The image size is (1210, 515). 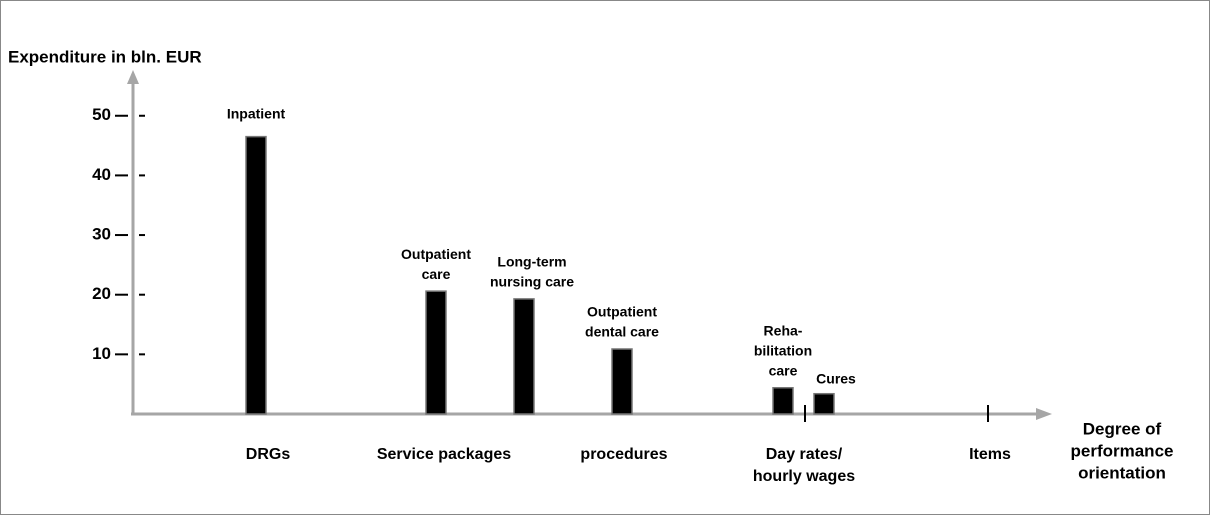 I want to click on bar-label: nursing care, so click(x=532, y=282).